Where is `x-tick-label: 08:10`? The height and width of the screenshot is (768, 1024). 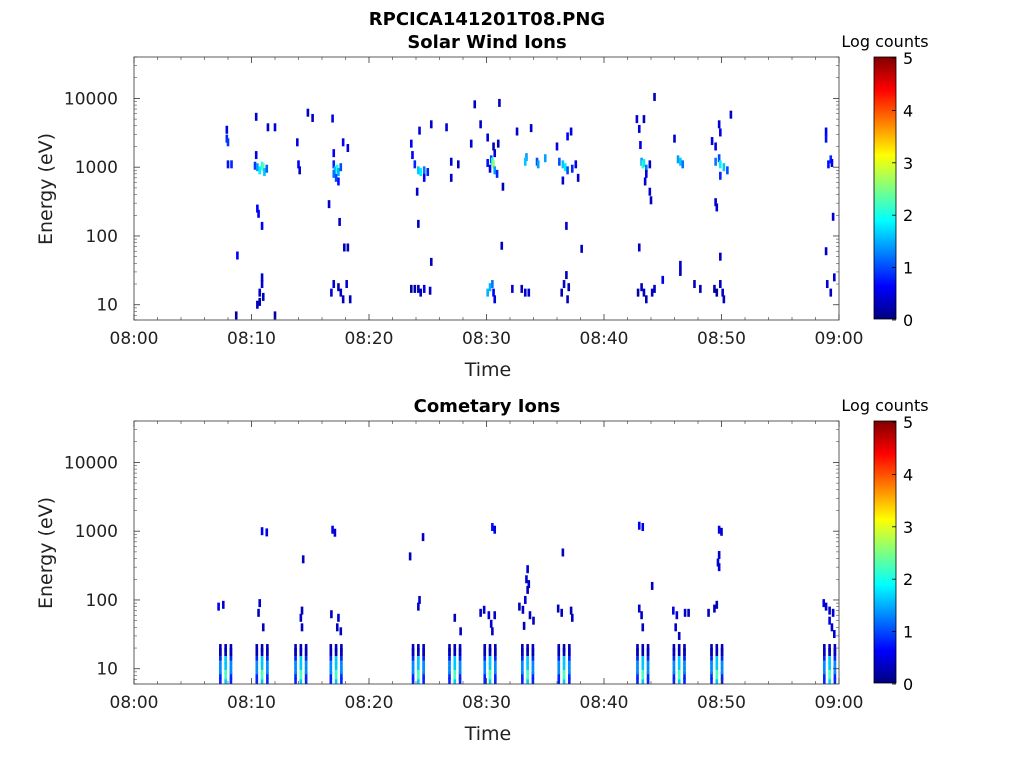 x-tick-label: 08:10 is located at coordinates (251, 339).